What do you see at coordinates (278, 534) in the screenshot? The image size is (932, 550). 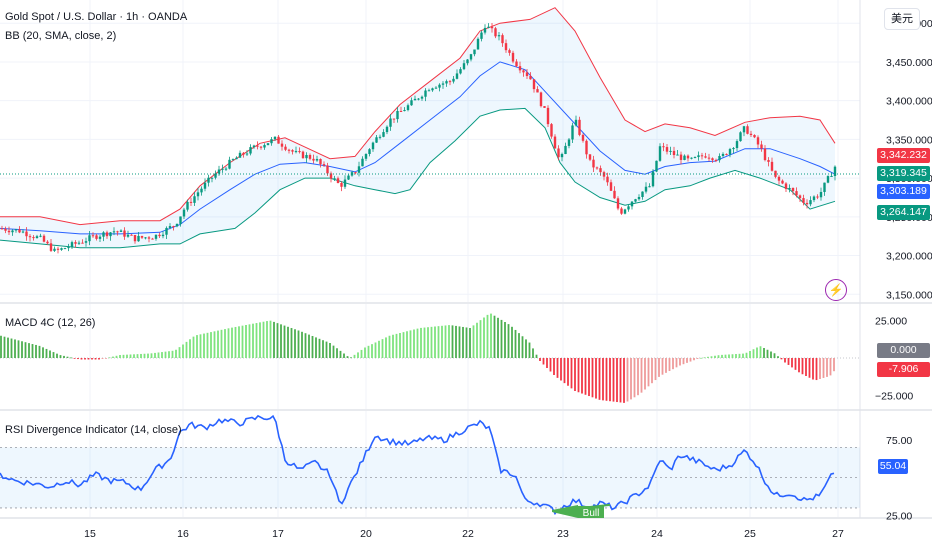 I see `time-tick-label: 17` at bounding box center [278, 534].